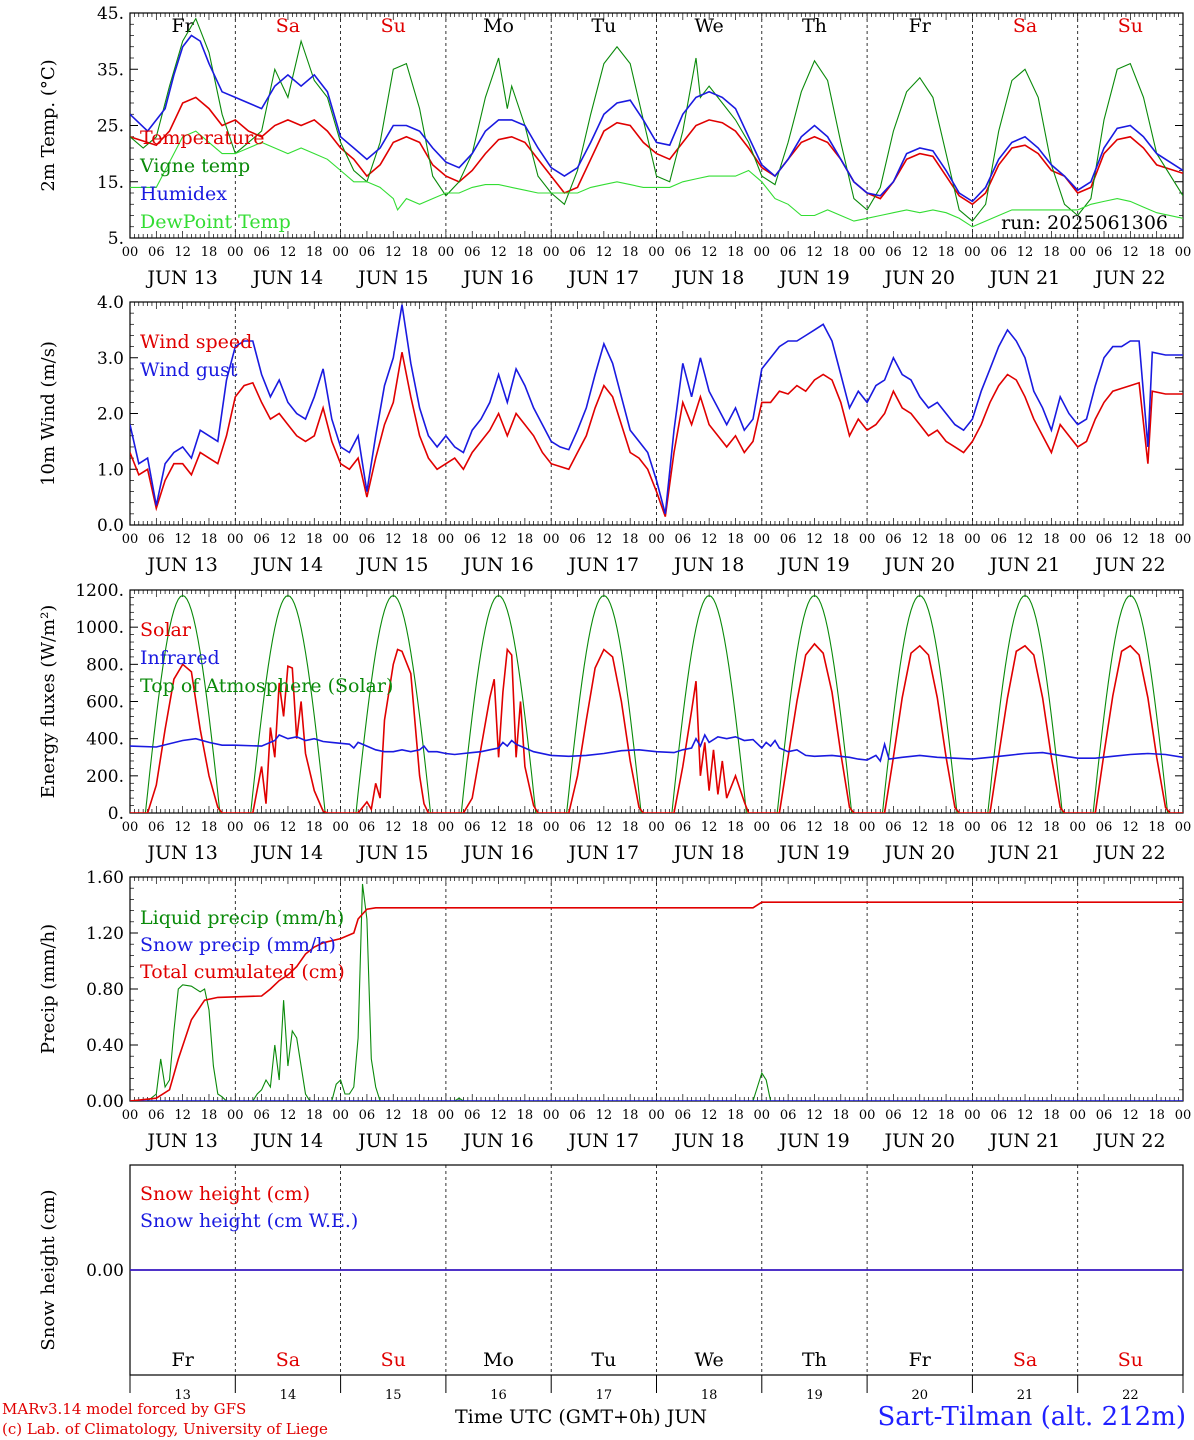 The image size is (1194, 1440). I want to click on weekday-label: Mo, so click(498, 26).